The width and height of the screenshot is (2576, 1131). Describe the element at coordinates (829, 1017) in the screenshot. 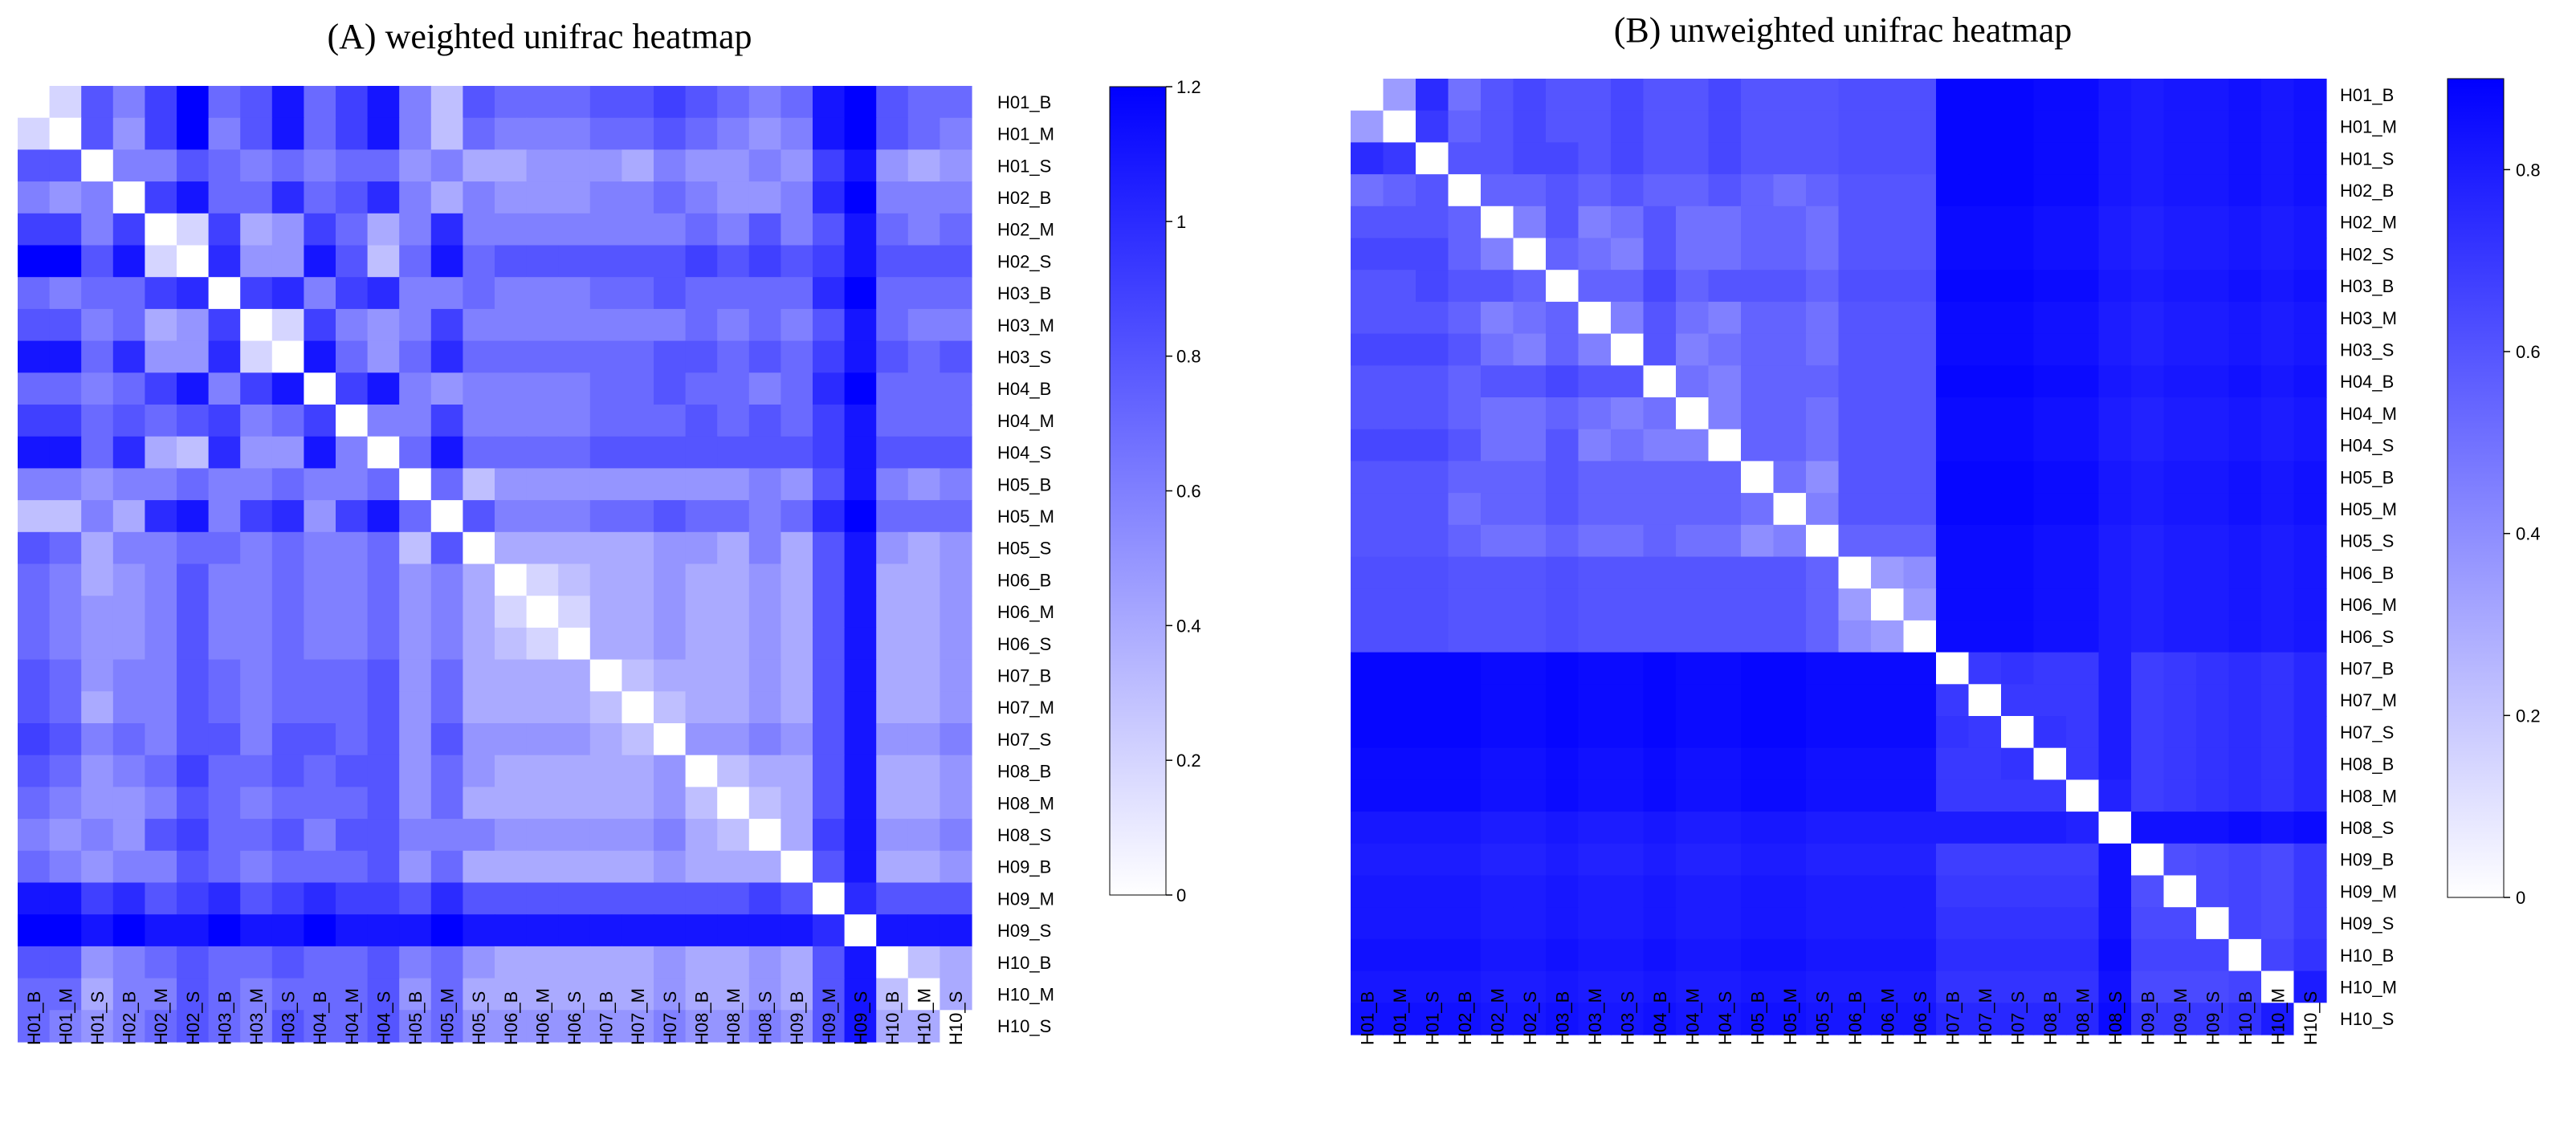

I see `column-label: H09_M` at that location.